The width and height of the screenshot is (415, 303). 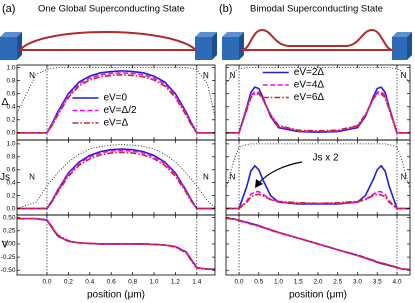 What do you see at coordinates (309, 97) in the screenshot?
I see `legend-label: eV=6Δ` at bounding box center [309, 97].